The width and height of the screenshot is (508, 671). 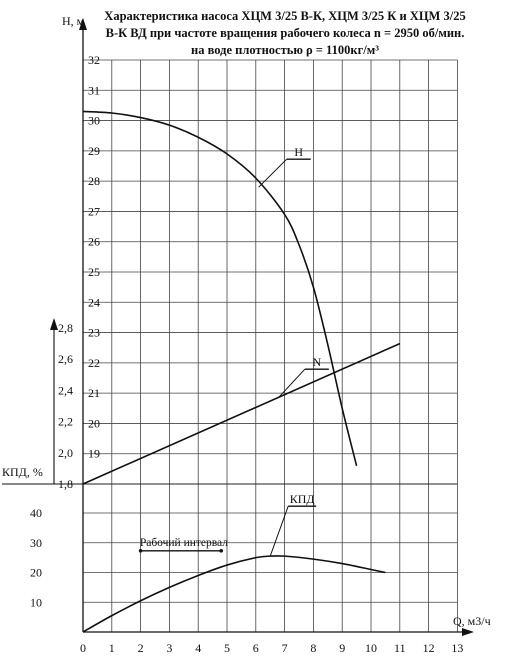 What do you see at coordinates (112, 648) in the screenshot?
I see `x-tick-label: 1` at bounding box center [112, 648].